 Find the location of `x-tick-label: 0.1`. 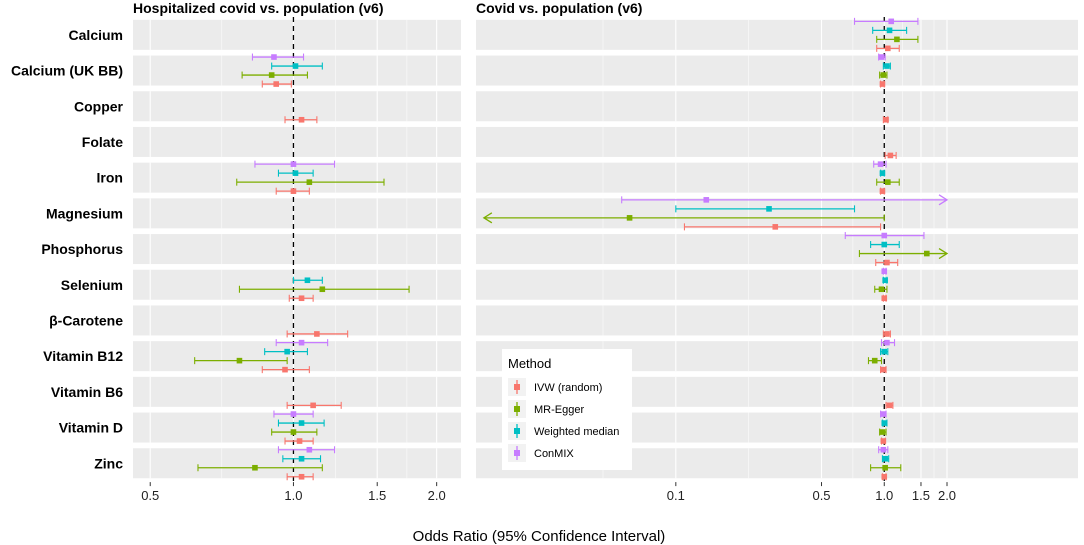

x-tick-label: 0.1 is located at coordinates (676, 495).